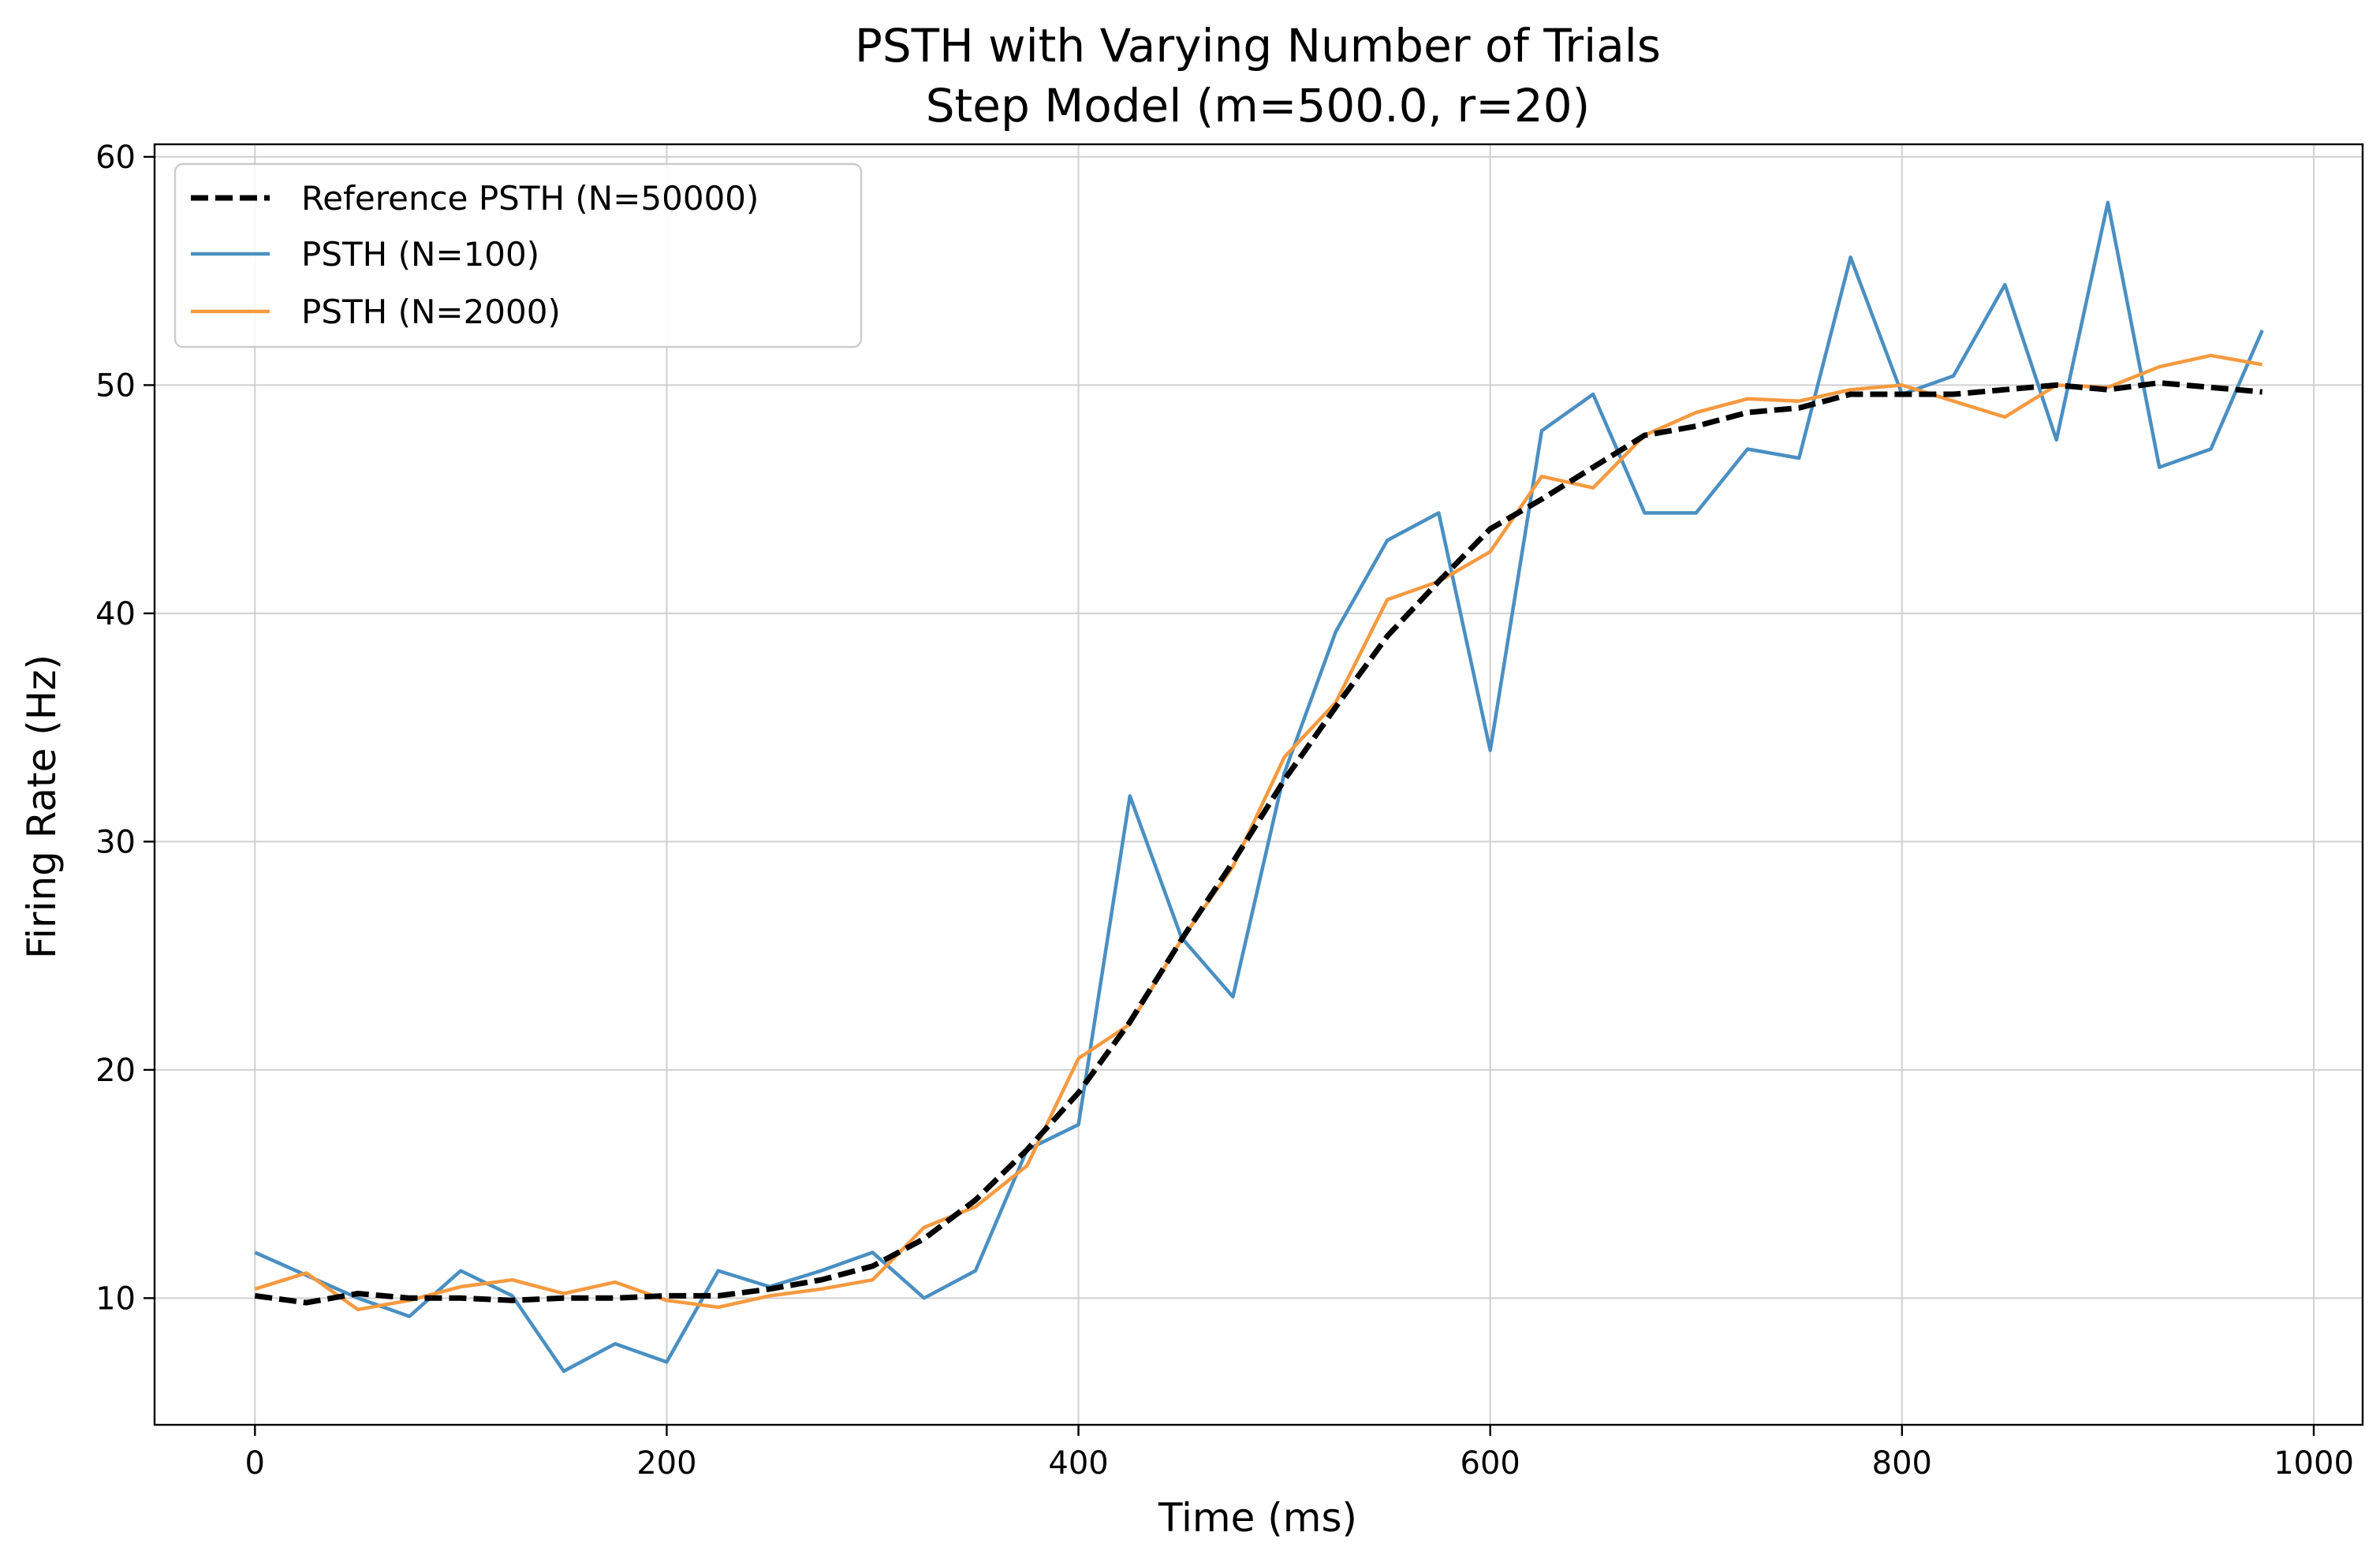 The width and height of the screenshot is (2380, 1562). I want to click on legend-label-reference: Reference PSTH (N=50000), so click(530, 198).